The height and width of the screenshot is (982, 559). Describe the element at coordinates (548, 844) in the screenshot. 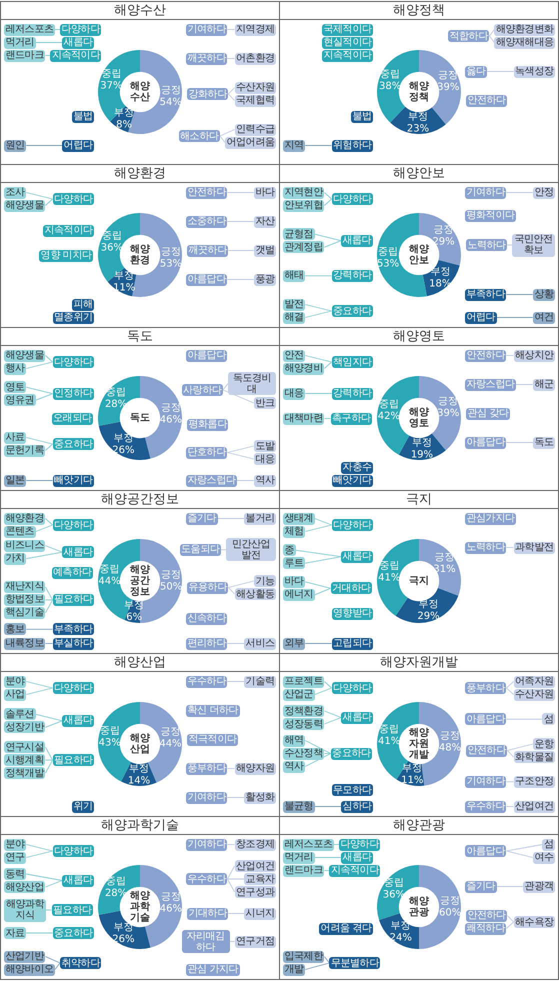

I see `text: 섬` at that location.